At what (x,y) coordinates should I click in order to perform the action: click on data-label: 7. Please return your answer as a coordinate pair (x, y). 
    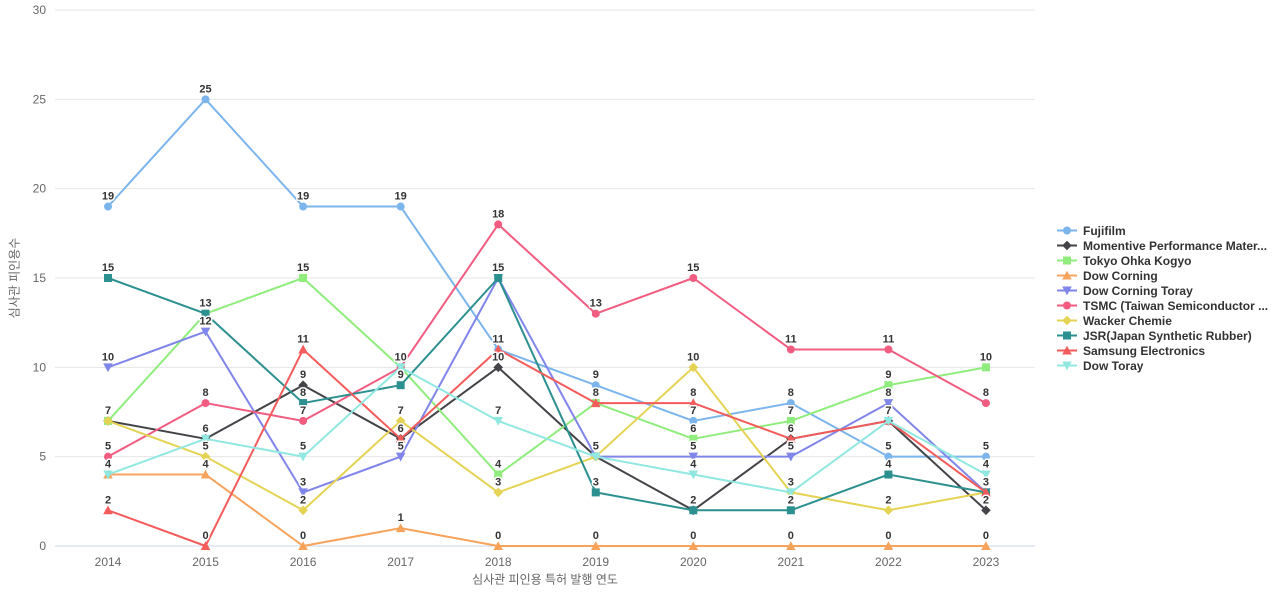
    Looking at the image, I should click on (303, 411).